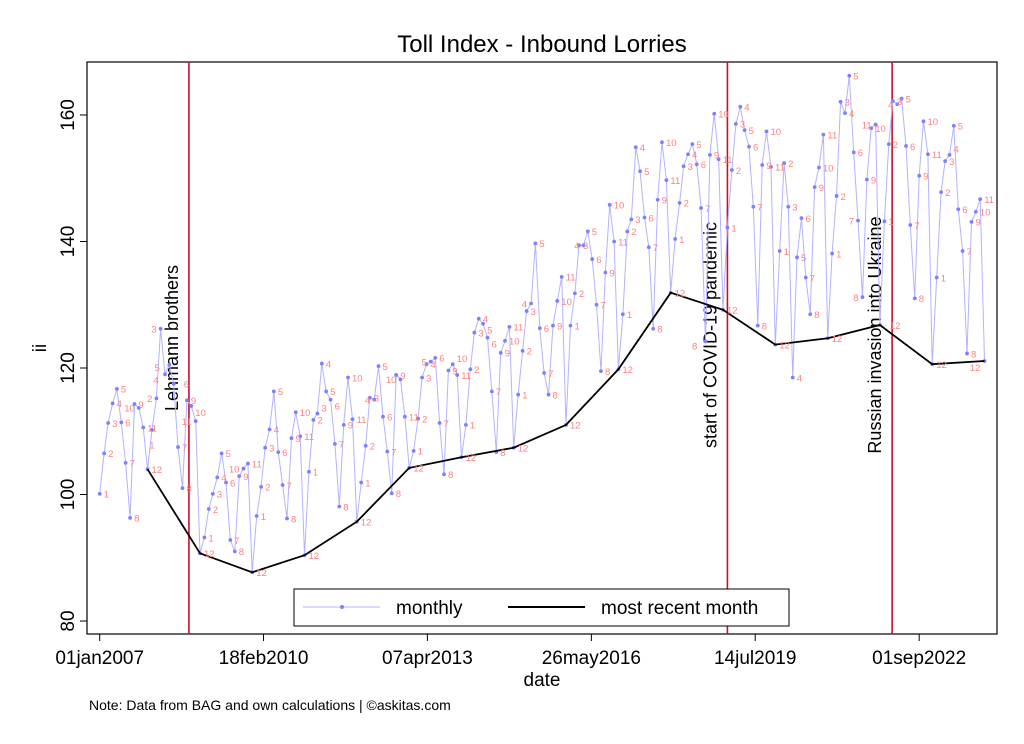  What do you see at coordinates (264, 658) in the screenshot?
I see `x-tick-label: 18feb2010` at bounding box center [264, 658].